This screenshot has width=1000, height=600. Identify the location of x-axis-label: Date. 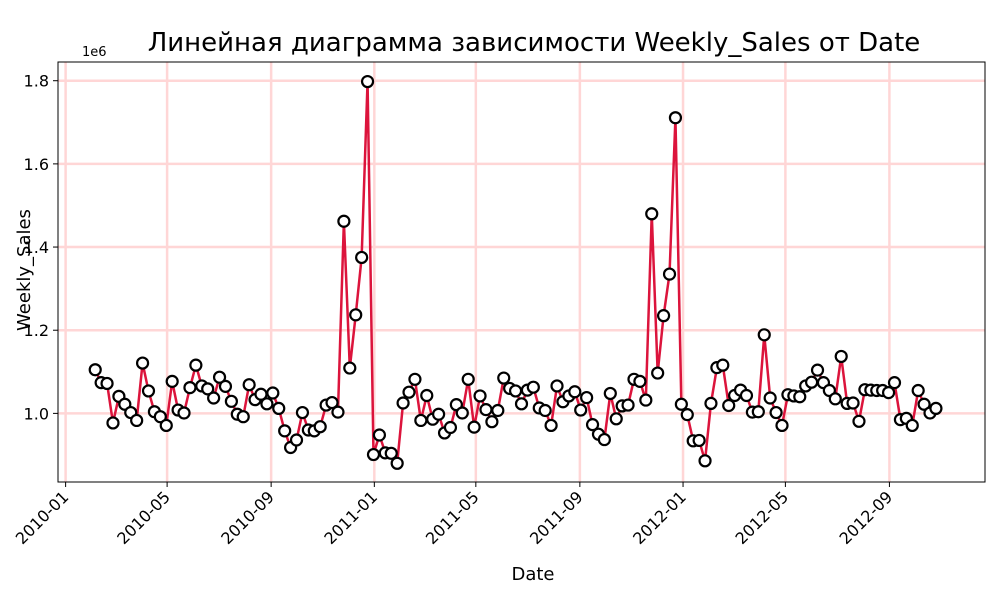
(532, 574).